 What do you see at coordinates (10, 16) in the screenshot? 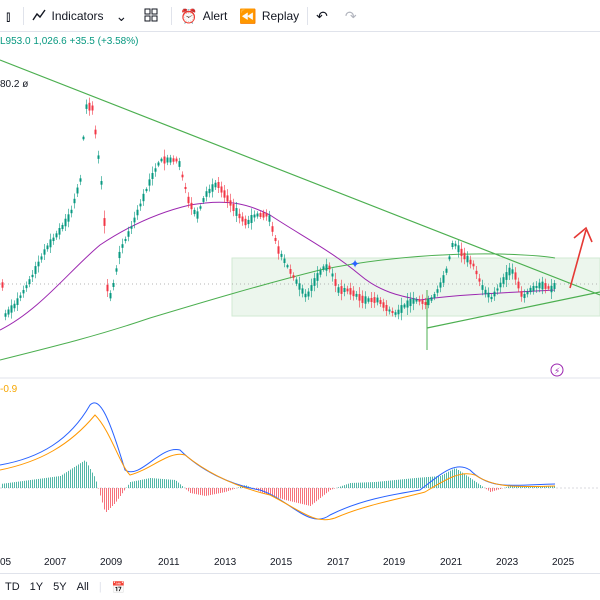
I see `bar-style-button: ⫾` at bounding box center [10, 16].